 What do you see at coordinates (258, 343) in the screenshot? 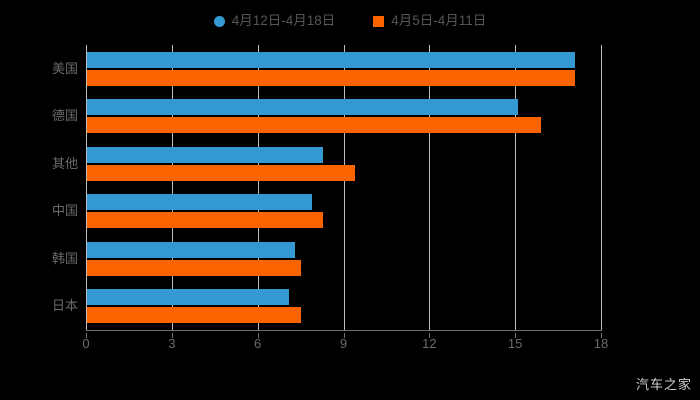
I see `x-axis-tick-label: 6` at bounding box center [258, 343].